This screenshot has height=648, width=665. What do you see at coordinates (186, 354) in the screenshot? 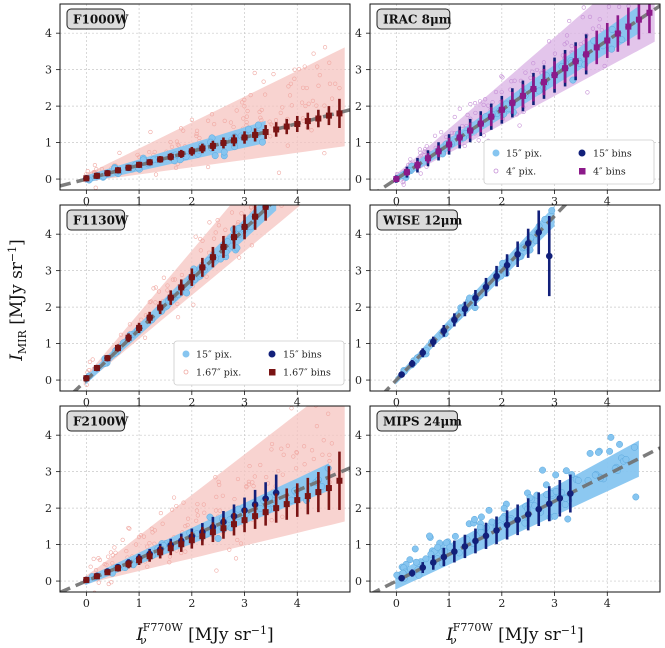
I see `legend-coarse-pix-marker` at bounding box center [186, 354].